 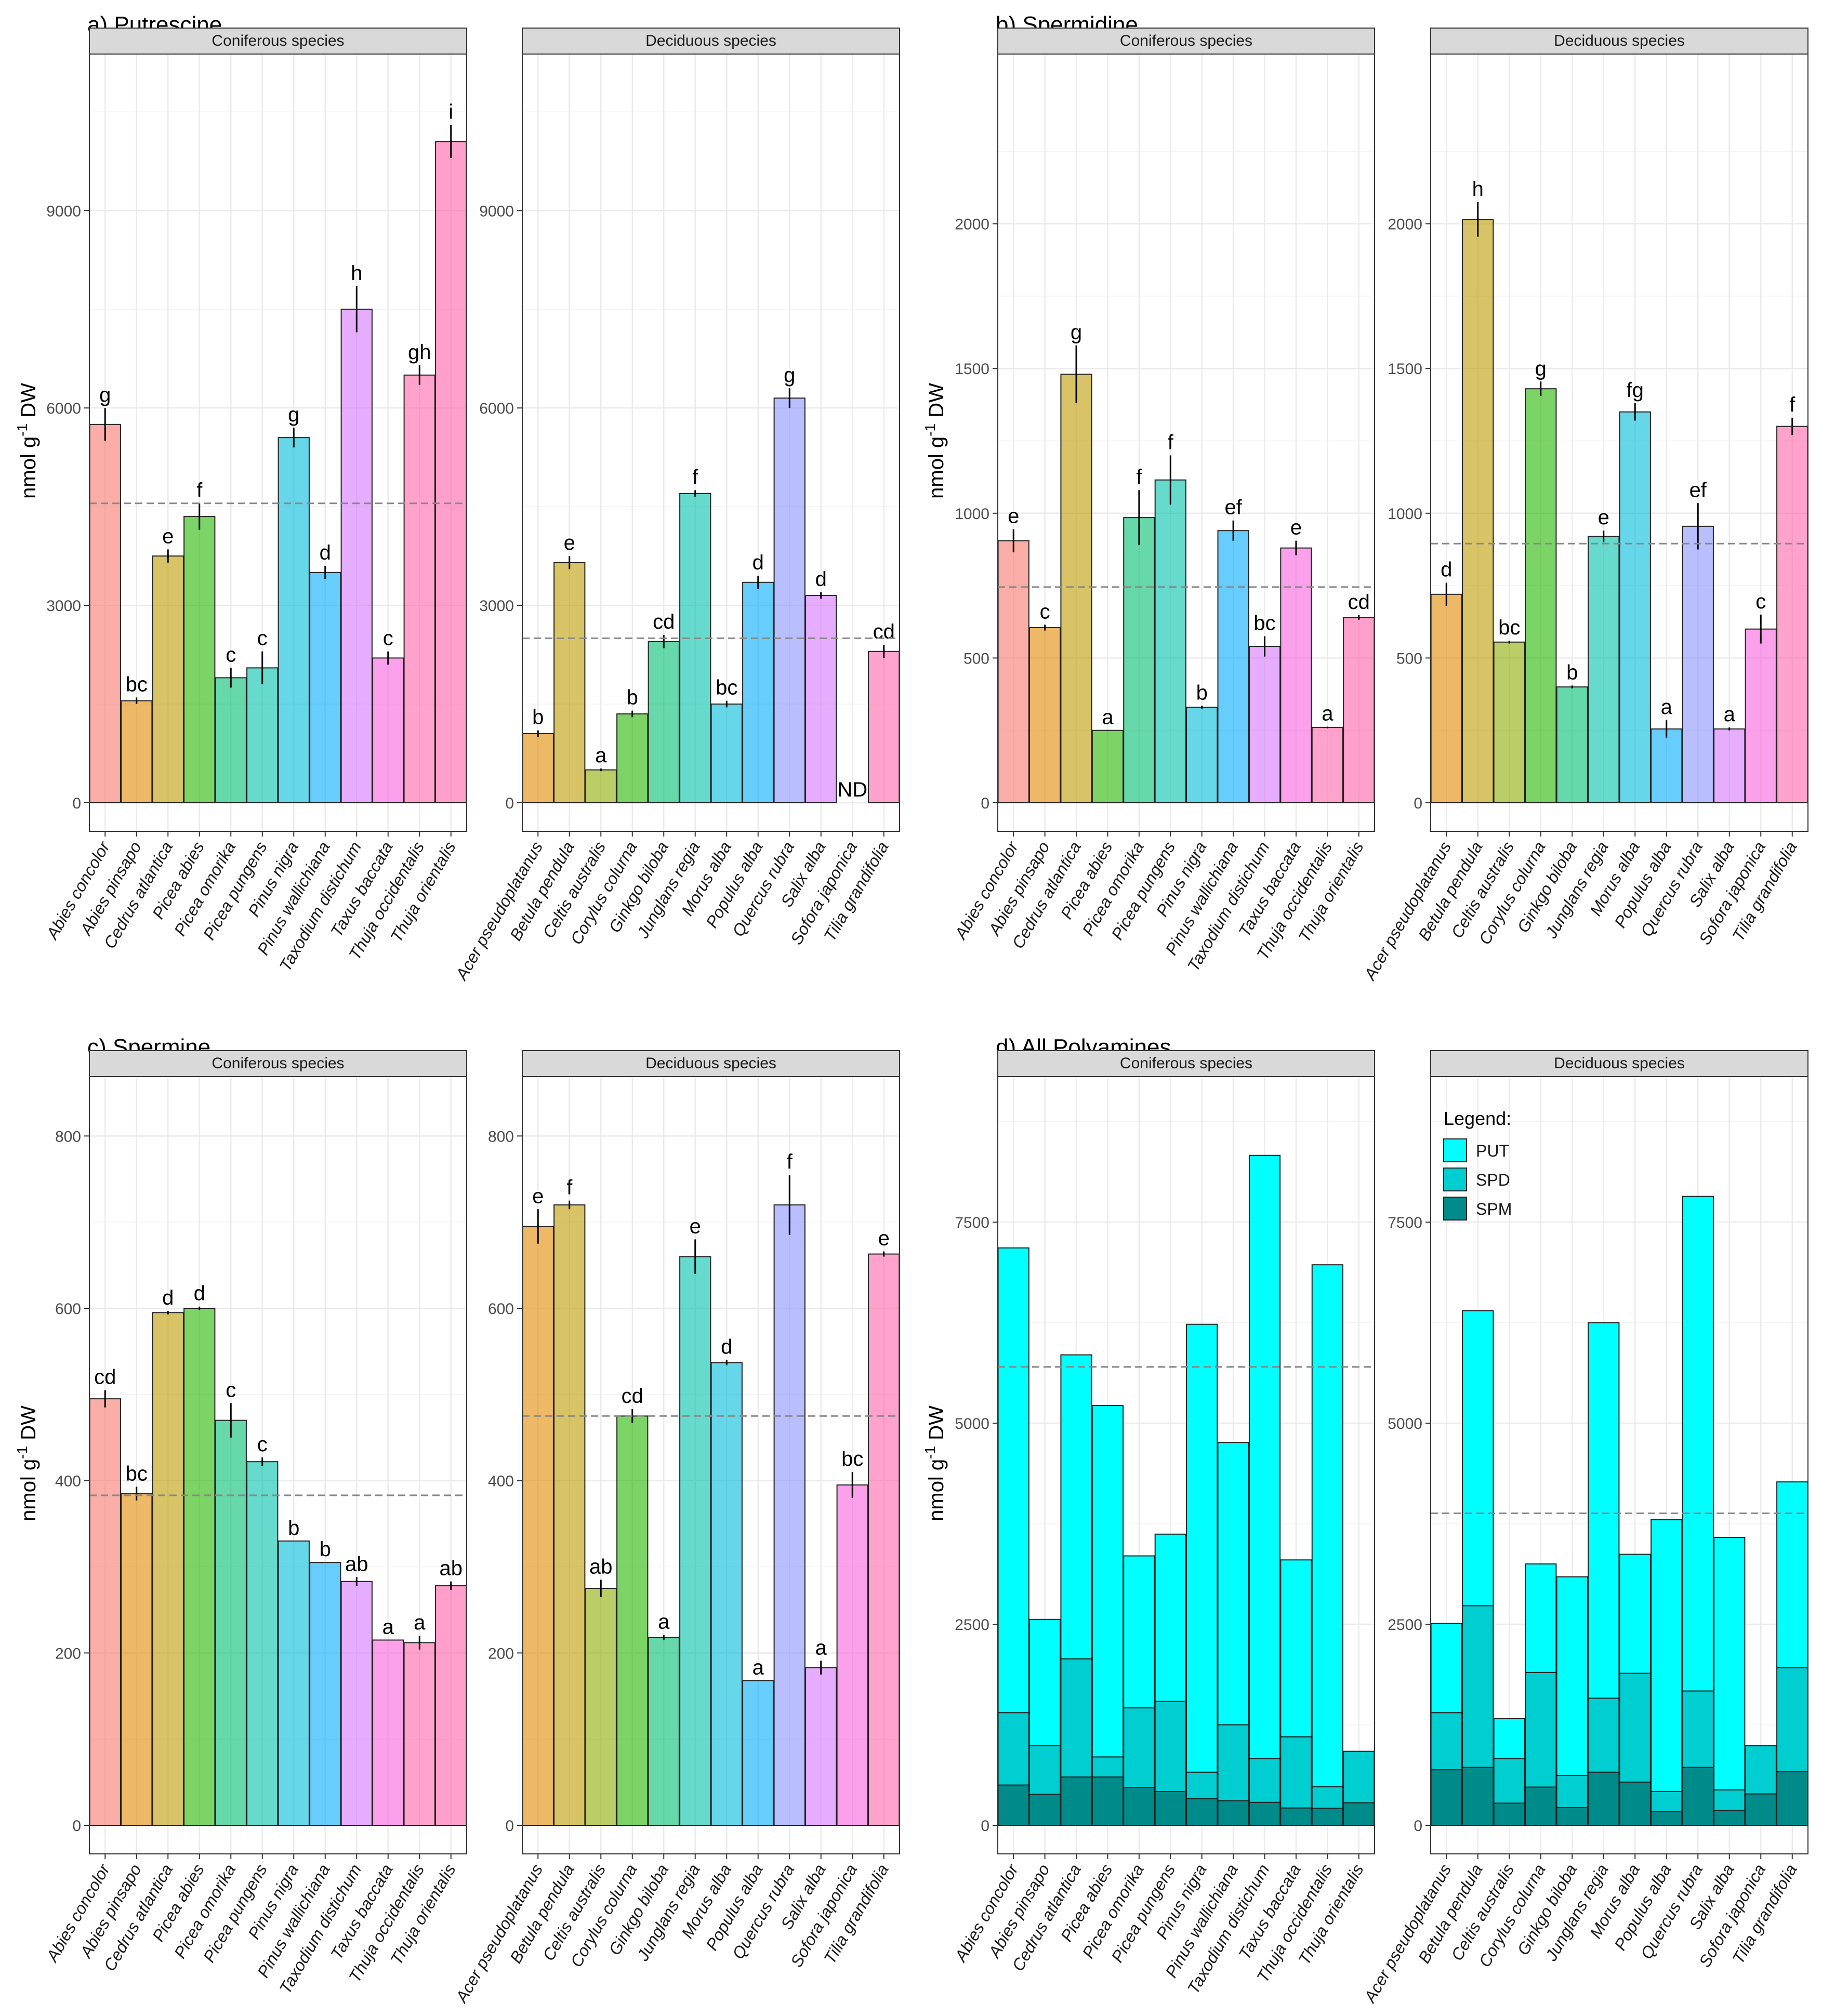 I want to click on y-tick-label: 1000, so click(x=1405, y=515).